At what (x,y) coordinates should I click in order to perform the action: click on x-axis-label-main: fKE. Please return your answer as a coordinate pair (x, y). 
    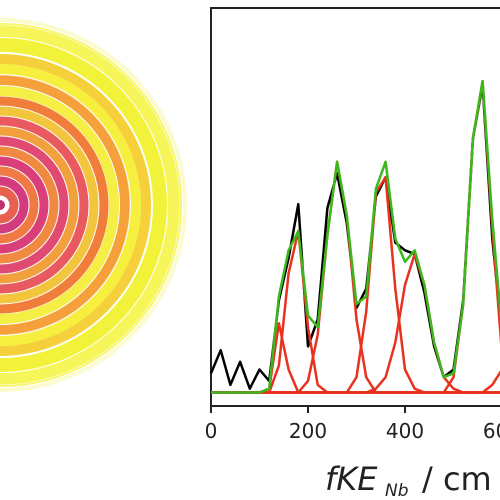
    Looking at the image, I should click on (351, 479).